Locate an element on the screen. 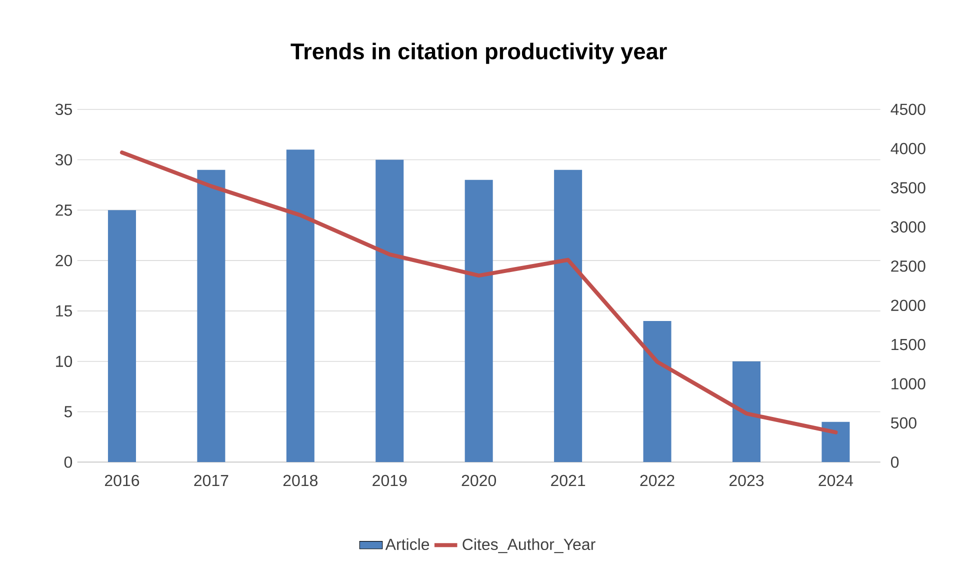 This screenshot has width=959, height=580. y2-tick-label: 3500 is located at coordinates (908, 188).